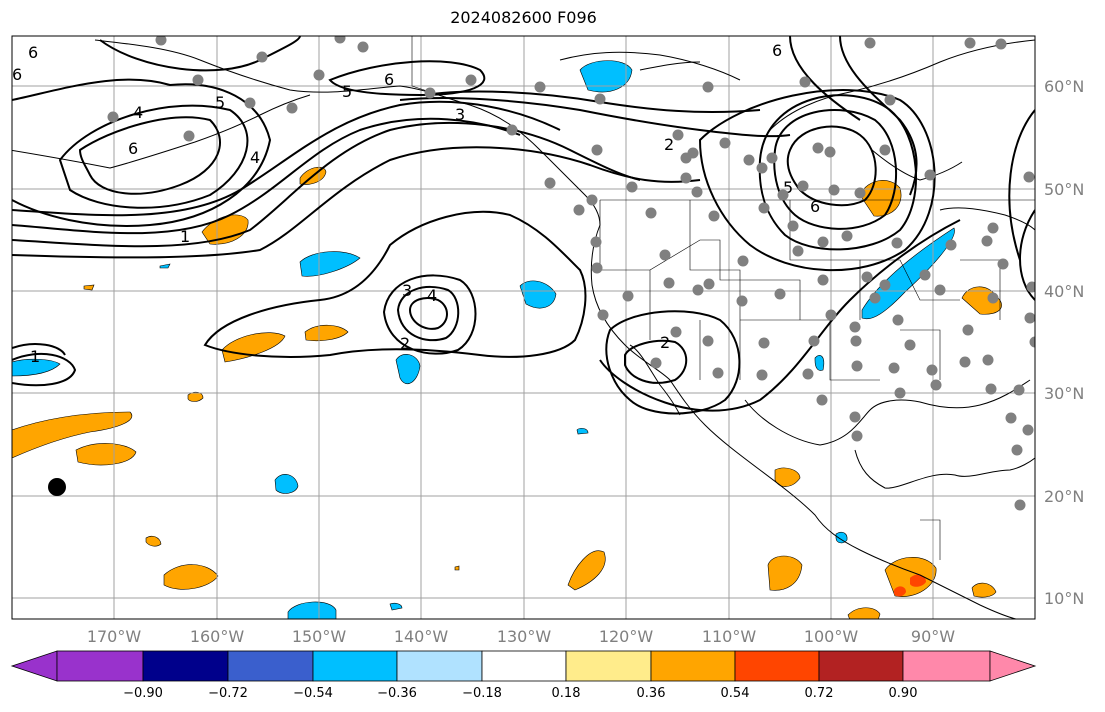 Image resolution: width=1105 pixels, height=712 pixels. Describe the element at coordinates (217, 636) in the screenshot. I see `lon-label: 160°W` at that location.